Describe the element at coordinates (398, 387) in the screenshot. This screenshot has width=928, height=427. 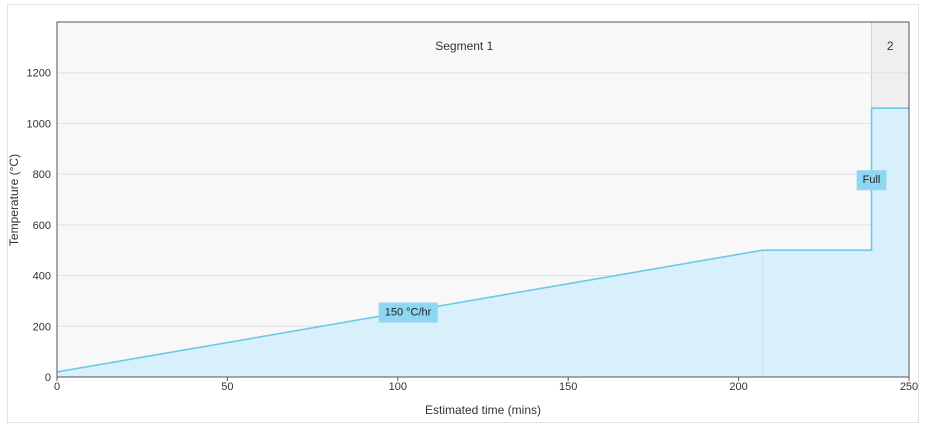
I see `x-tick-label: 100` at that location.